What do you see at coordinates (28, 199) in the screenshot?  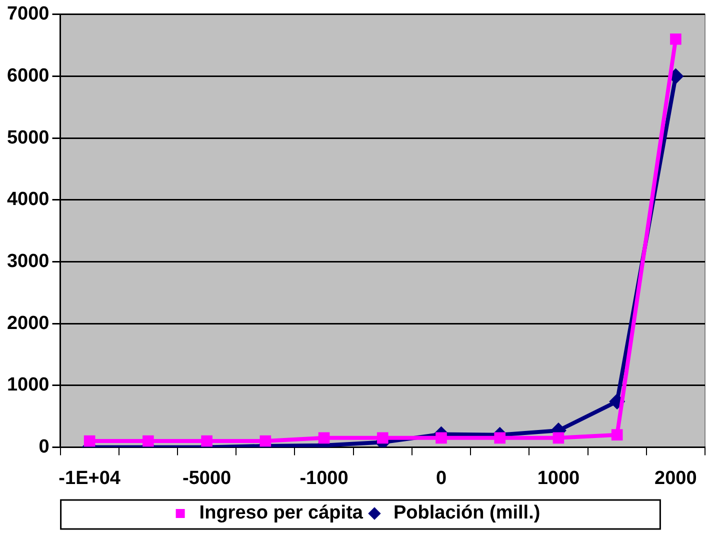 I see `y-tick-label: 4000` at bounding box center [28, 199].